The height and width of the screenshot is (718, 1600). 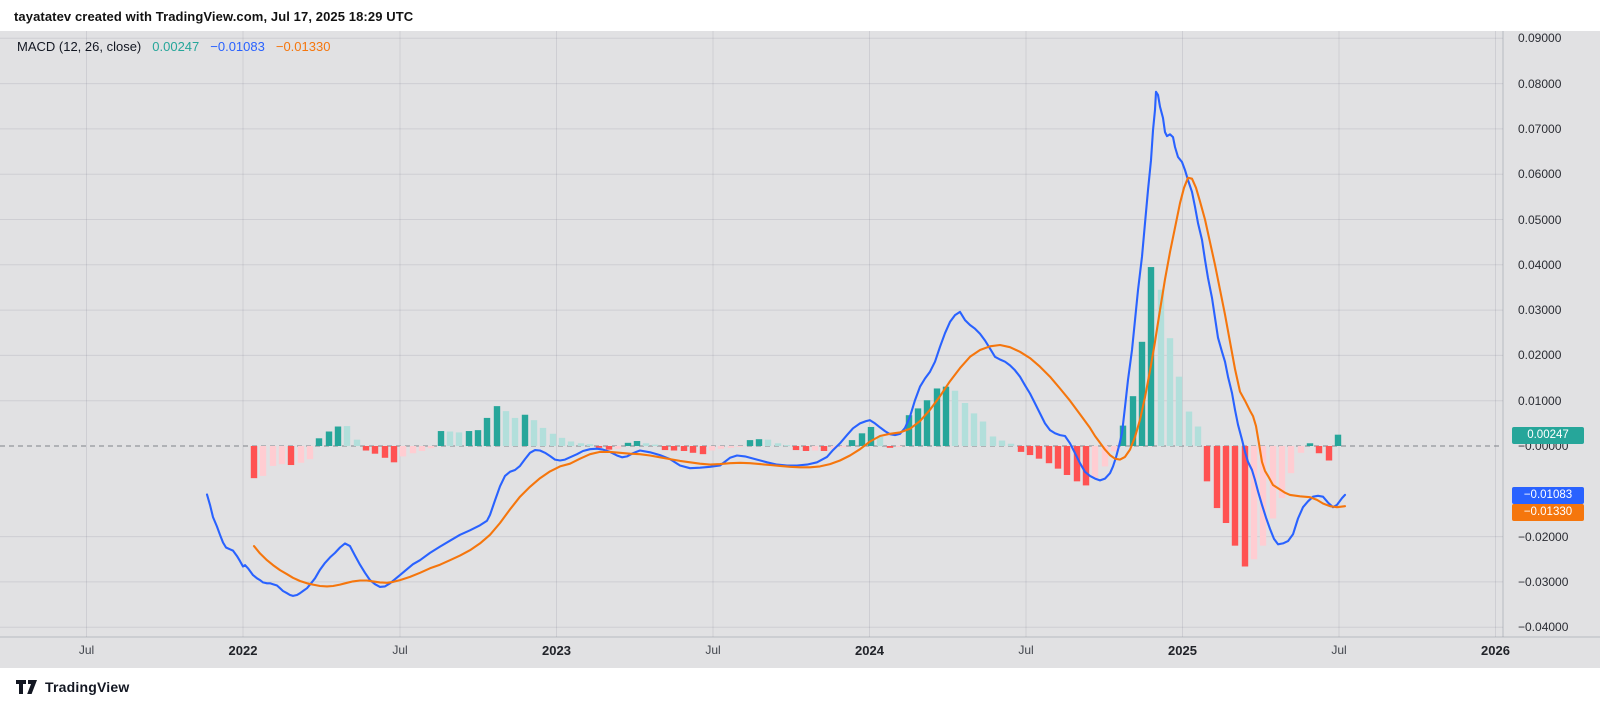 What do you see at coordinates (26, 687) in the screenshot?
I see `tradingview-logo-icon` at bounding box center [26, 687].